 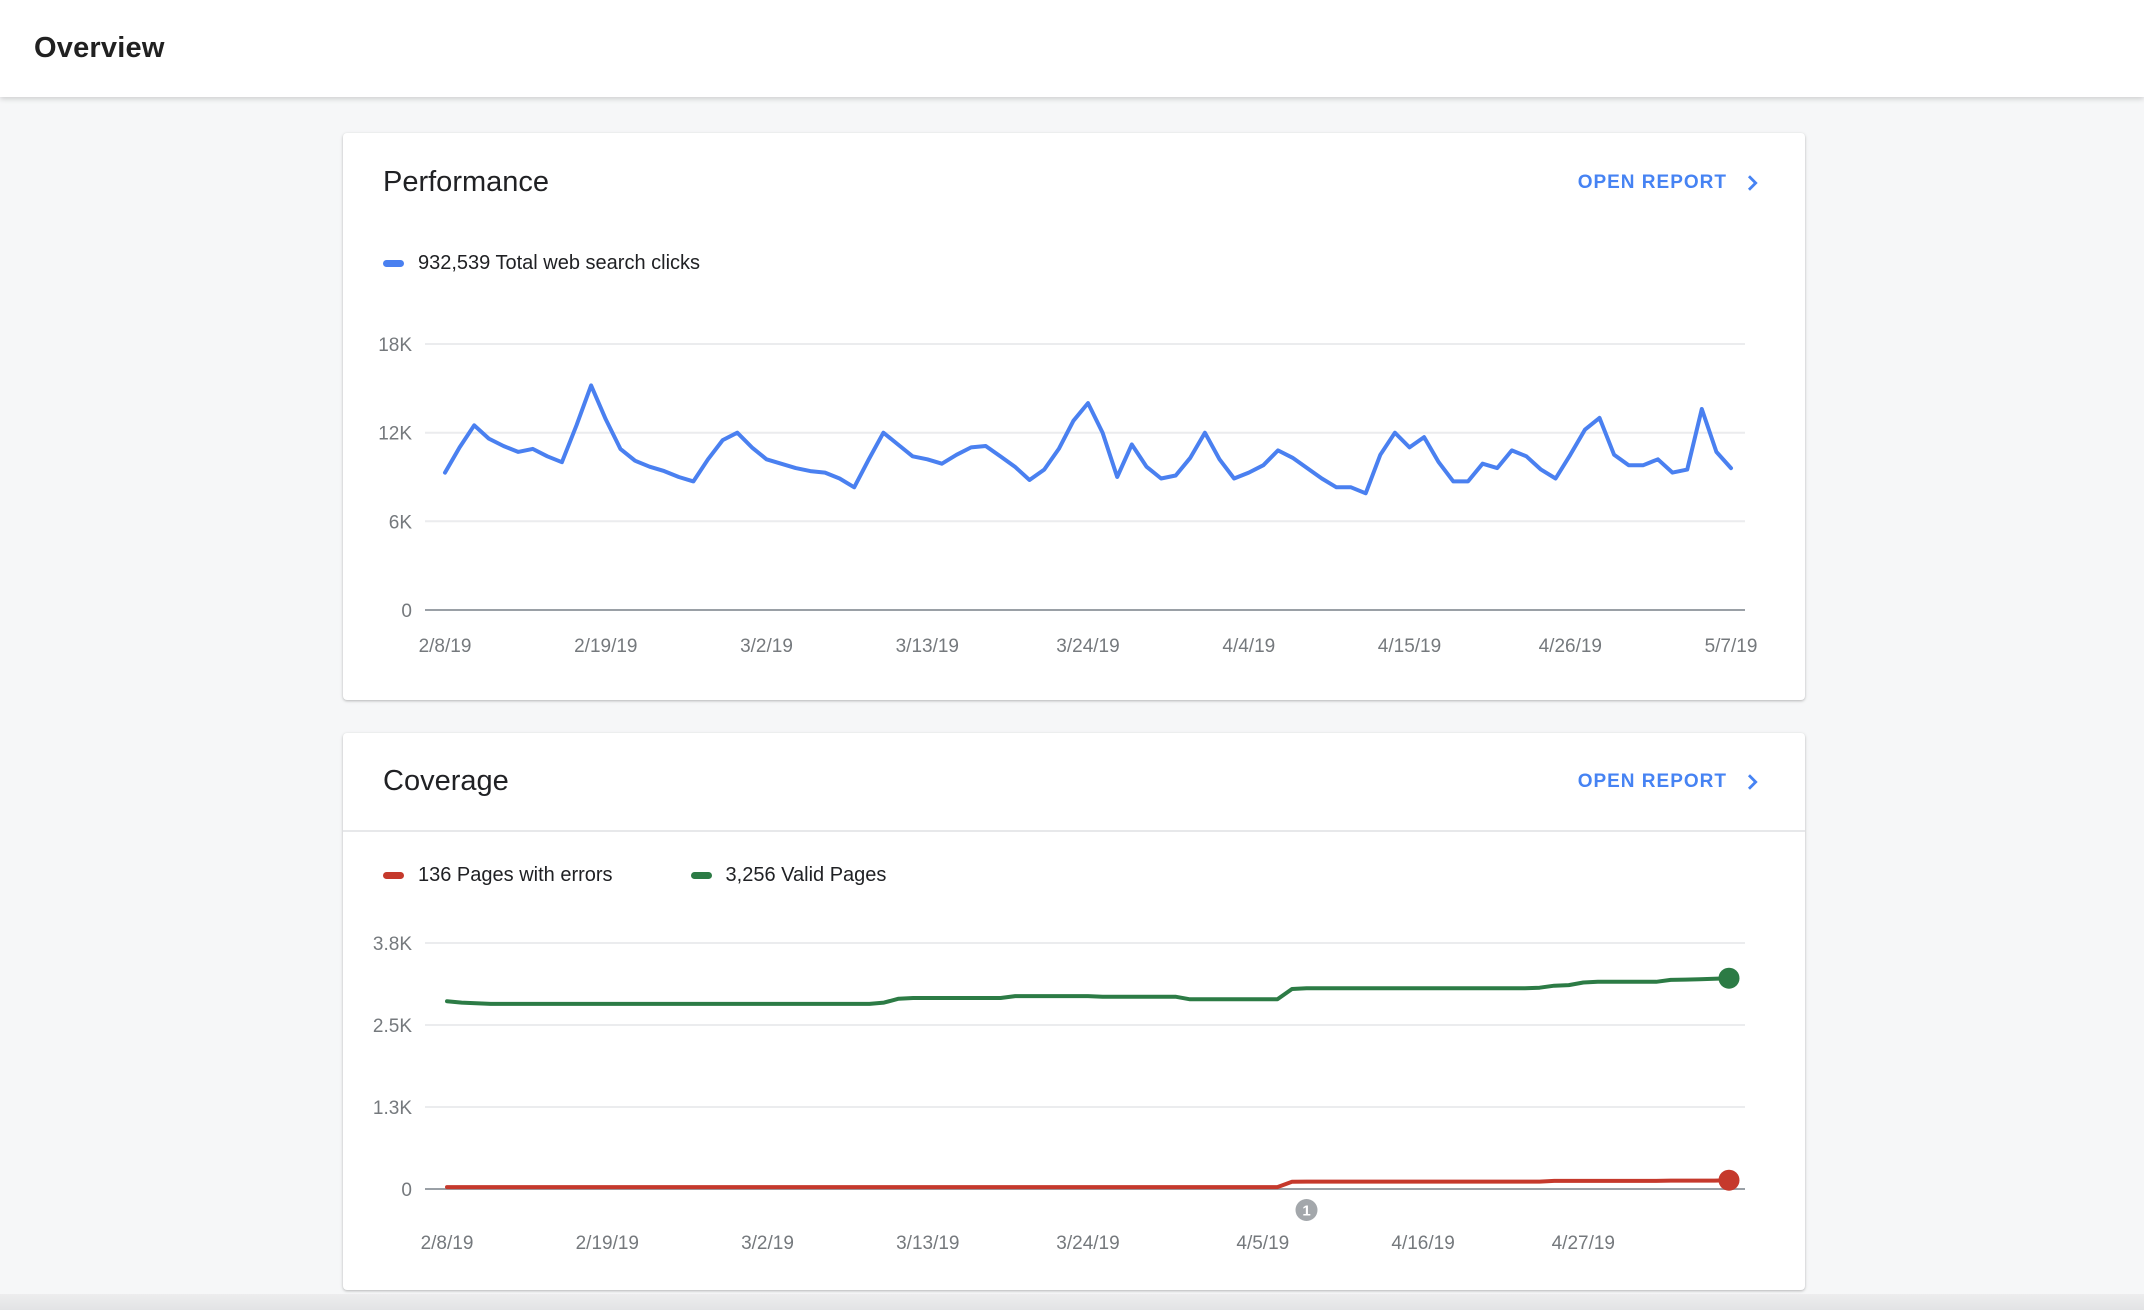 What do you see at coordinates (1074, 782) in the screenshot?
I see `coverage-card-header: Coverage OPEN REPORT` at bounding box center [1074, 782].